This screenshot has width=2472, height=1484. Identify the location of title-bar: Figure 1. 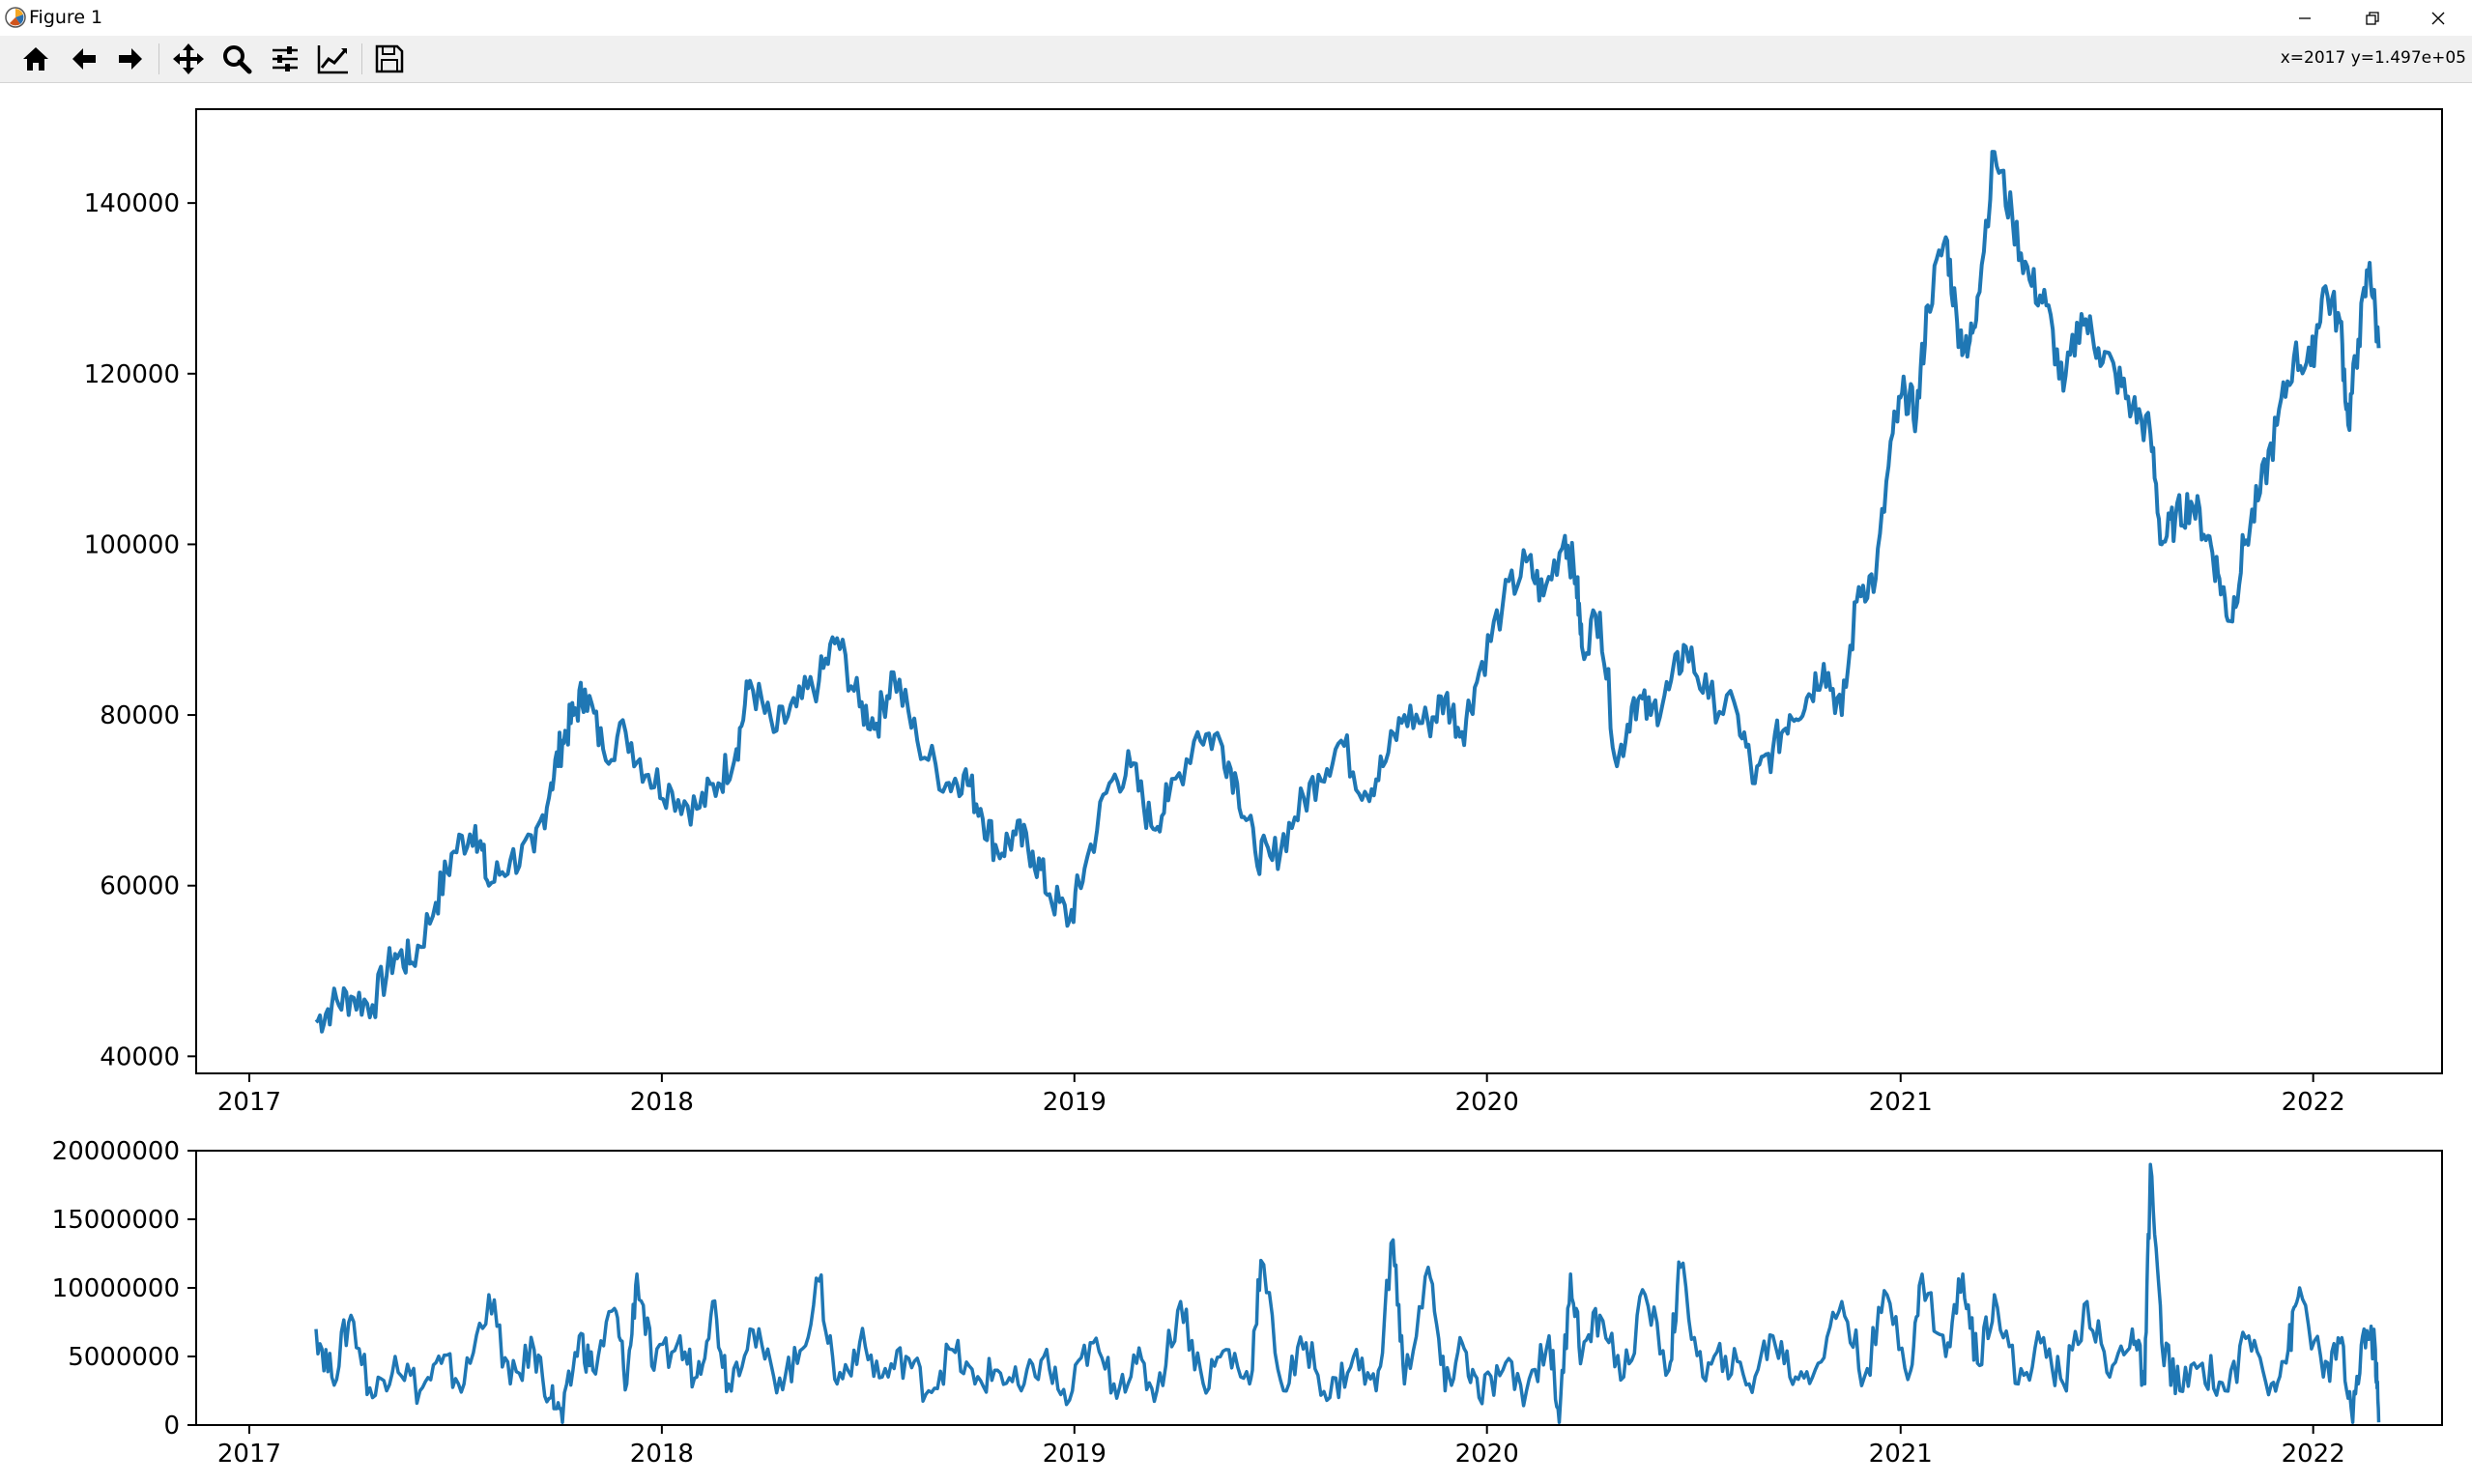
(1236, 18).